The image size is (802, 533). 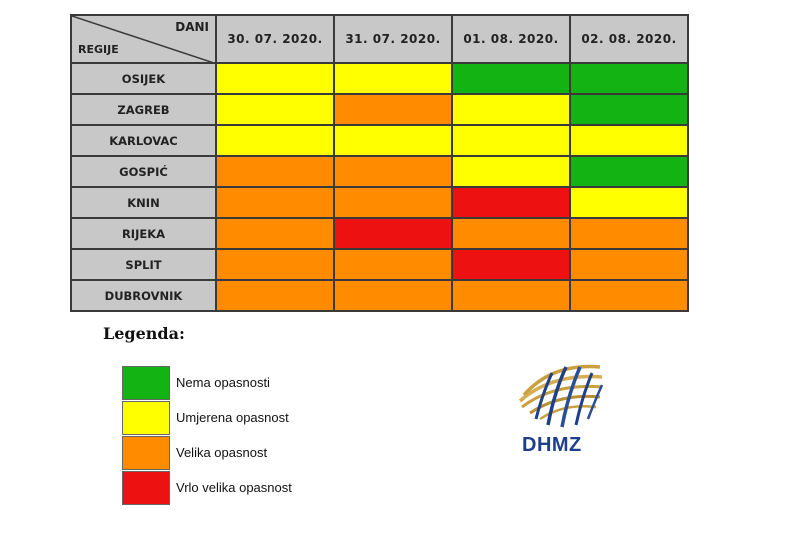 I want to click on table-row: KARLOVAC, so click(x=379, y=140).